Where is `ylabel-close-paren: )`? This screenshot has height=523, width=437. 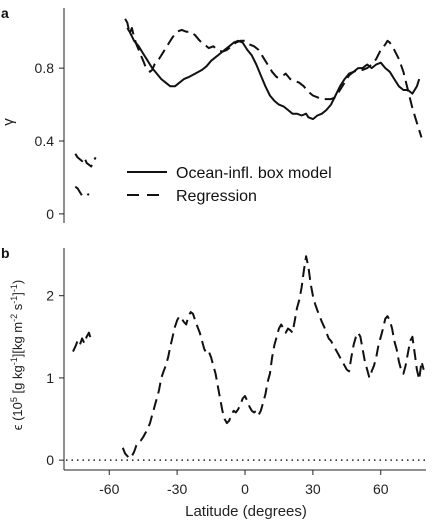
ylabel-close-paren: ) is located at coordinates (17, 282).